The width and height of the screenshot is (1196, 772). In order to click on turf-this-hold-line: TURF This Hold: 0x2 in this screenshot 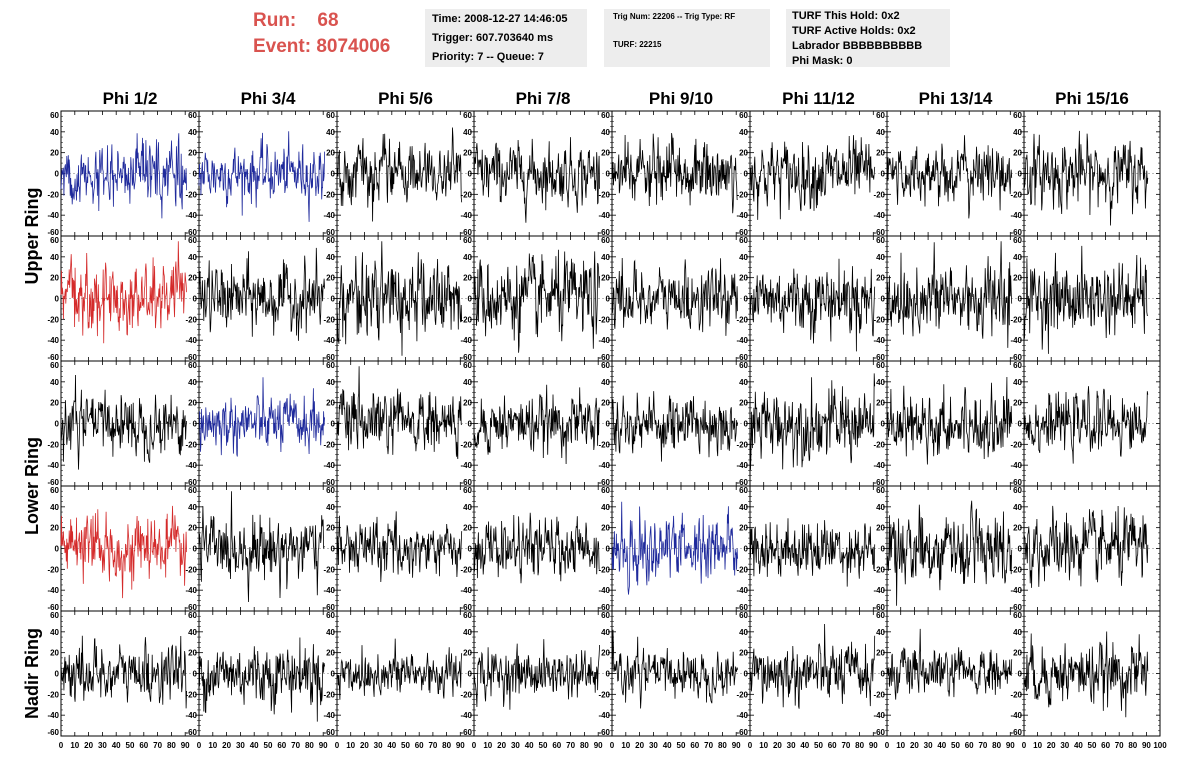, I will do `click(846, 16)`.